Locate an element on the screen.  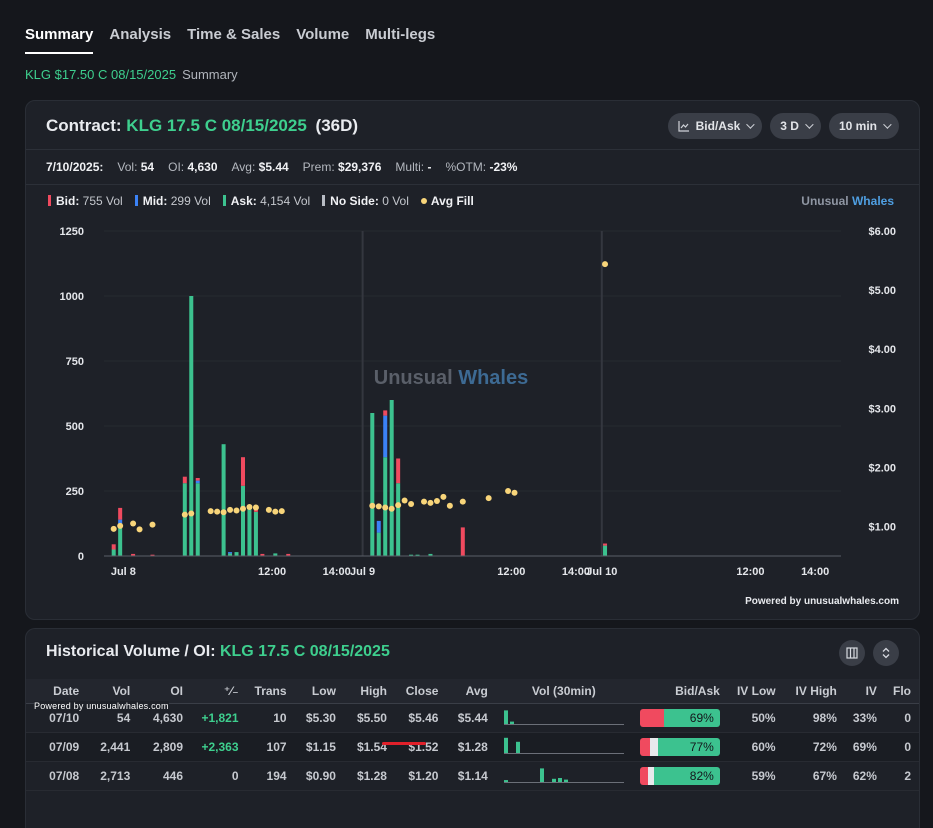
column-header: OI is located at coordinates (176, 690).